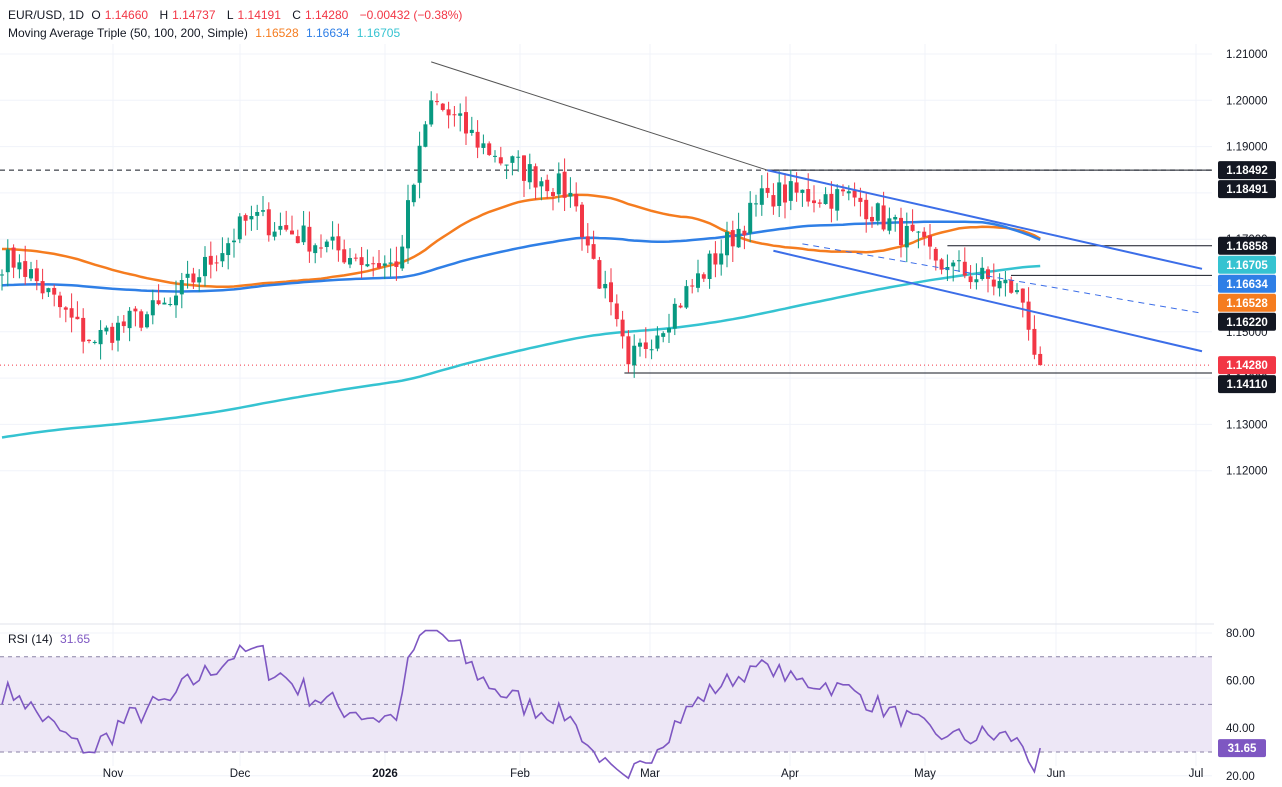  What do you see at coordinates (120, 15) in the screenshot?
I see `ohlc-open: O 1.14660` at bounding box center [120, 15].